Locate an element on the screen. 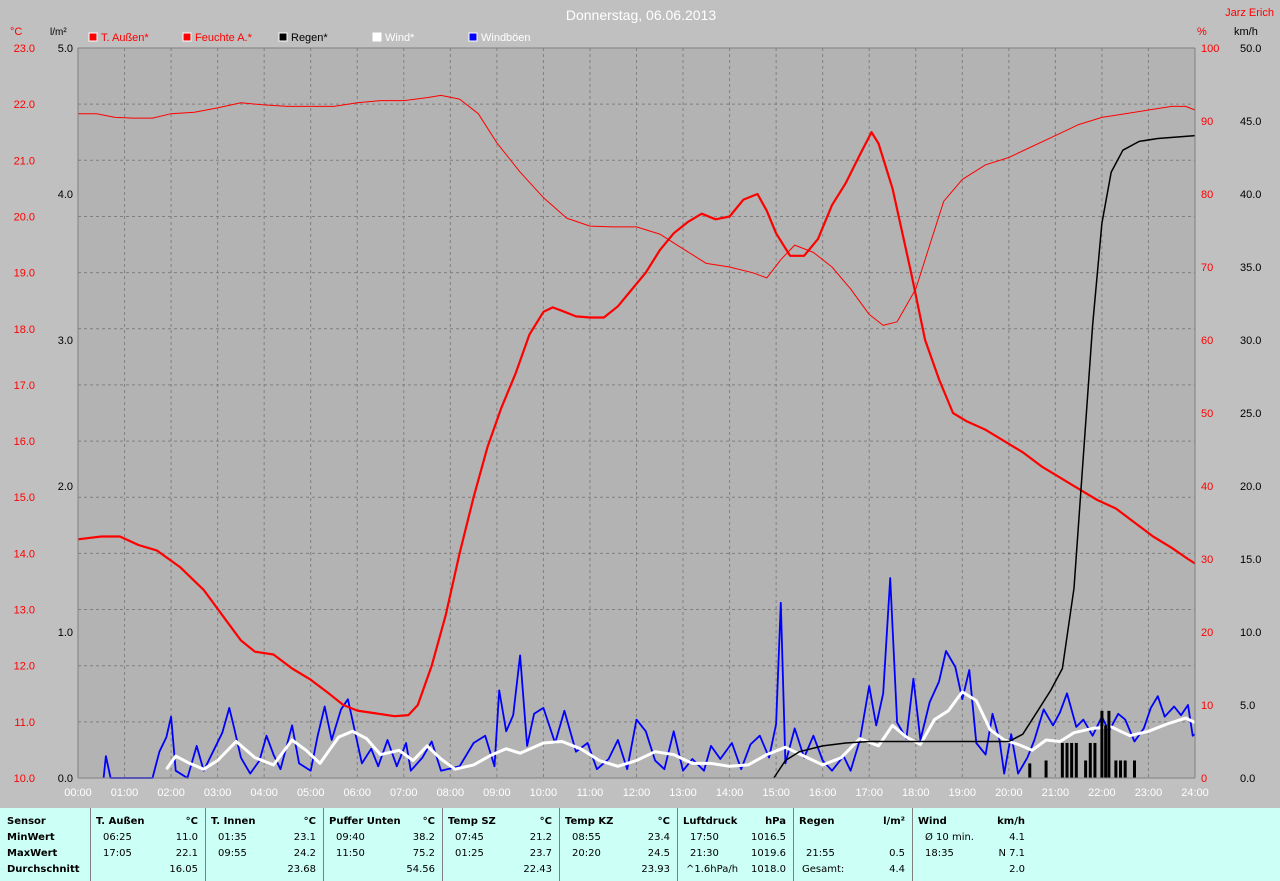 The width and height of the screenshot is (1280, 881). x-tick-label: 02:00 is located at coordinates (171, 793).